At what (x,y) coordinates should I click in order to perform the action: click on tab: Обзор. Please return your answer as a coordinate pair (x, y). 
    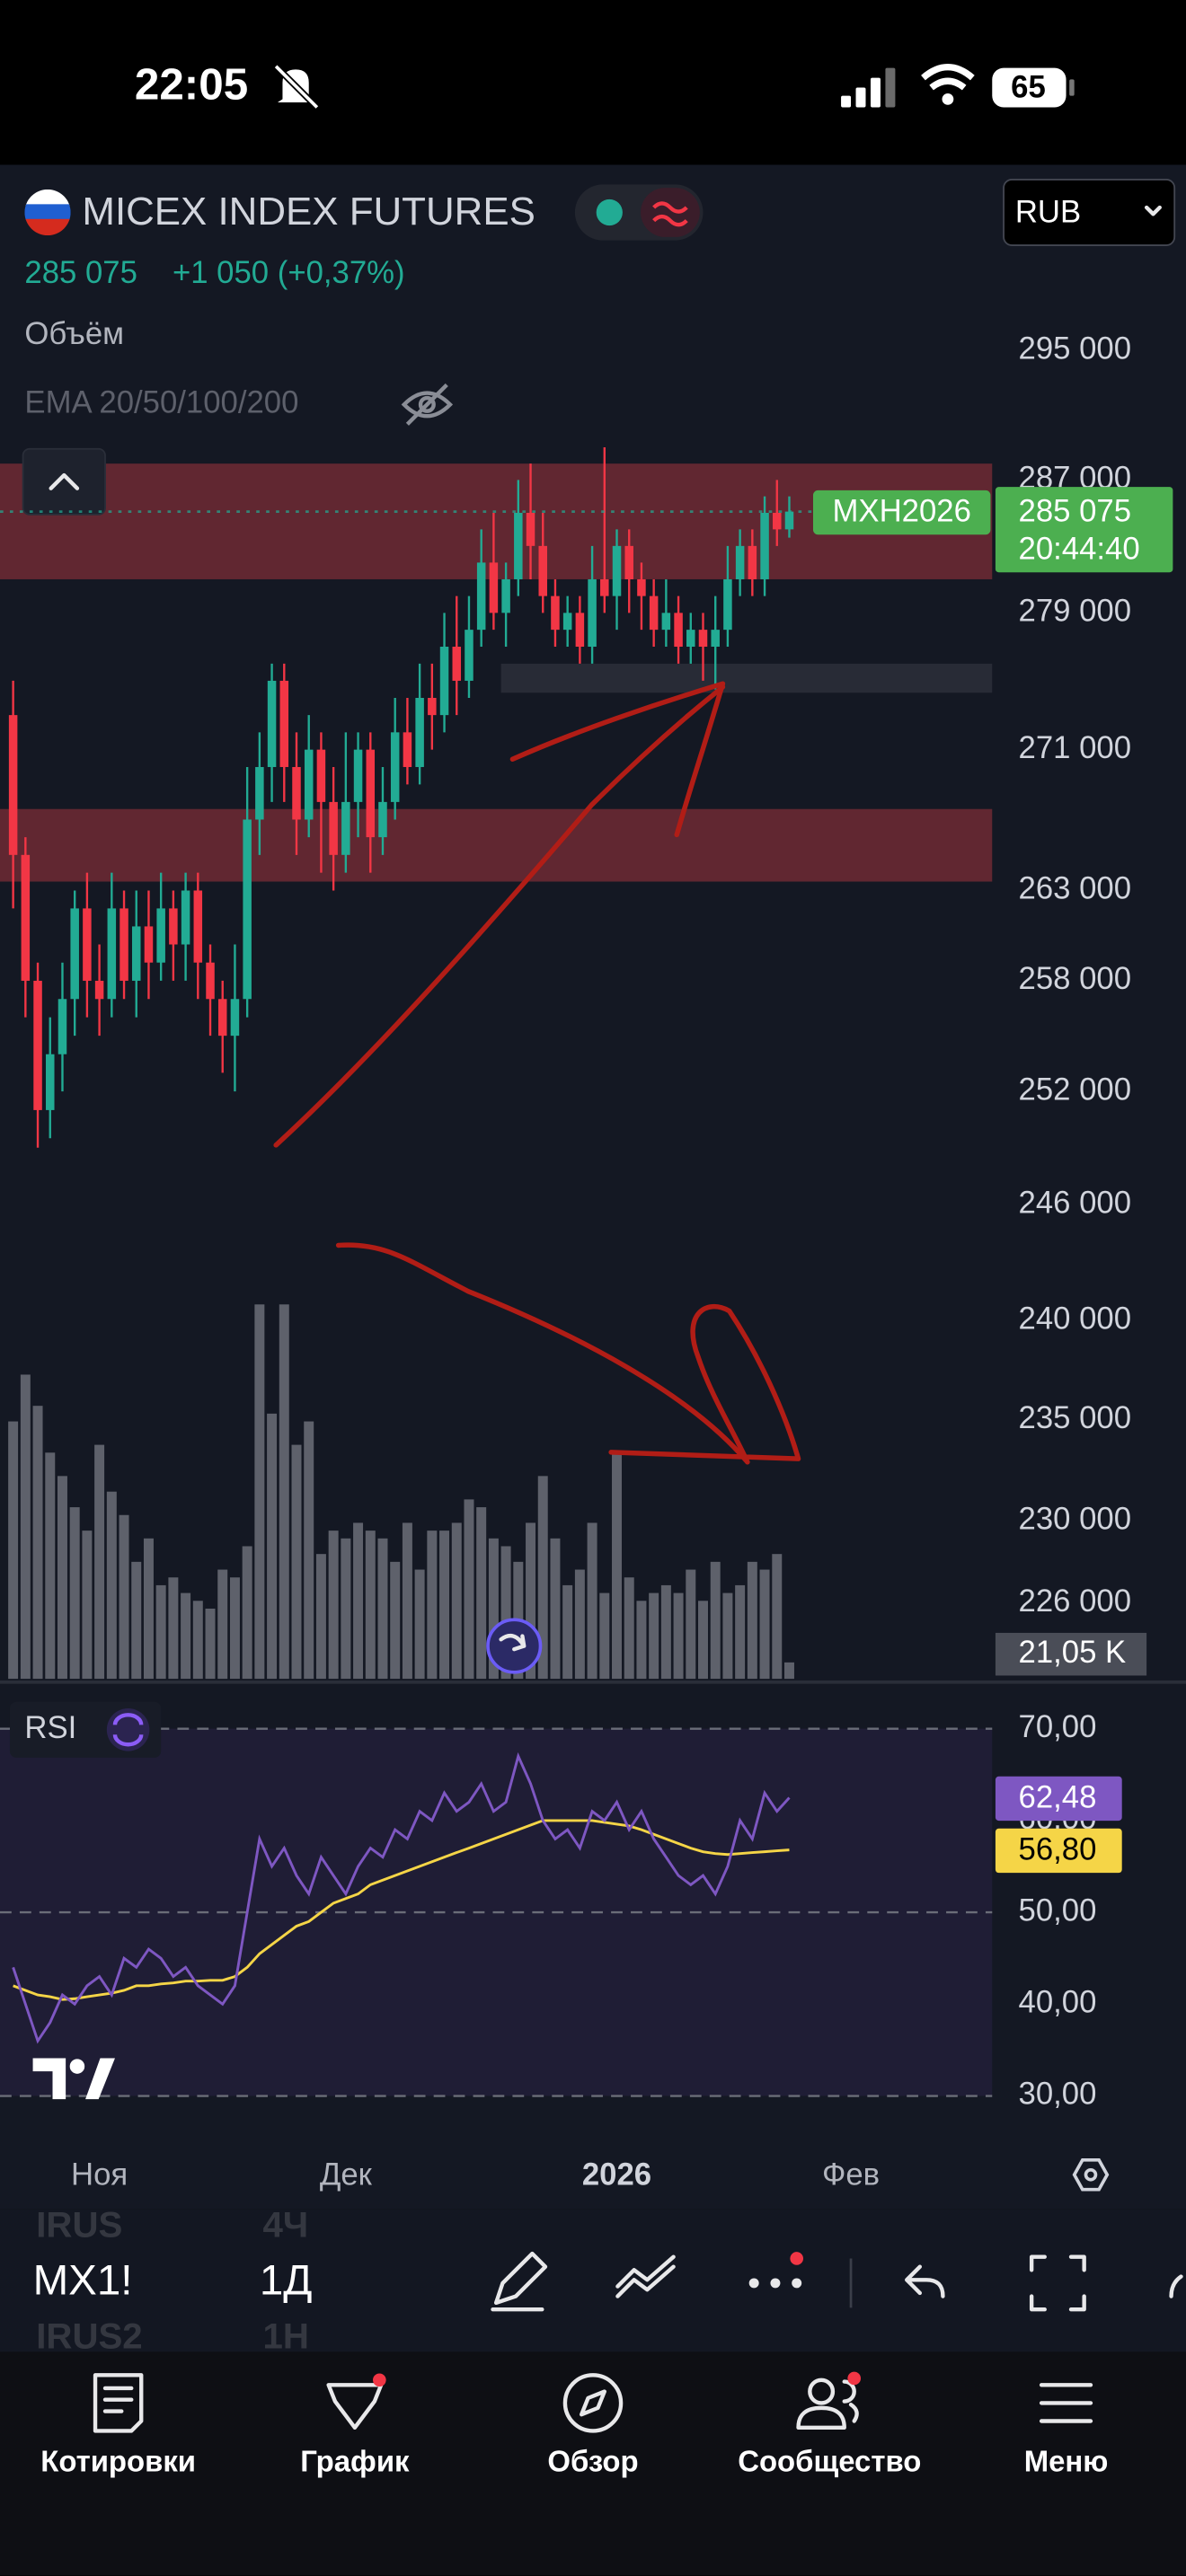
    Looking at the image, I should click on (593, 2425).